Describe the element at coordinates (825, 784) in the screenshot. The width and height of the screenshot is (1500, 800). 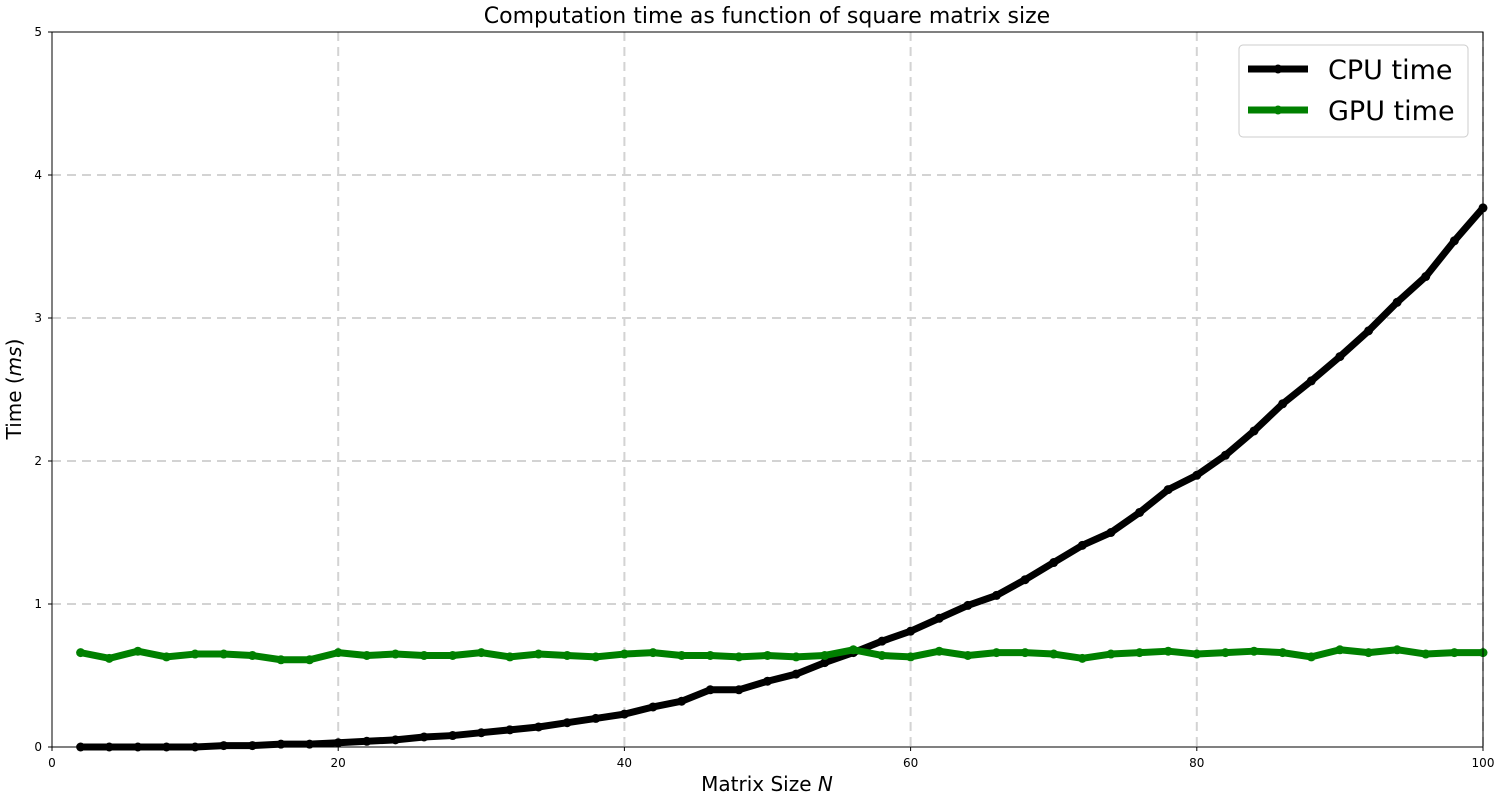
I see `x-axis-label-variable: N` at that location.